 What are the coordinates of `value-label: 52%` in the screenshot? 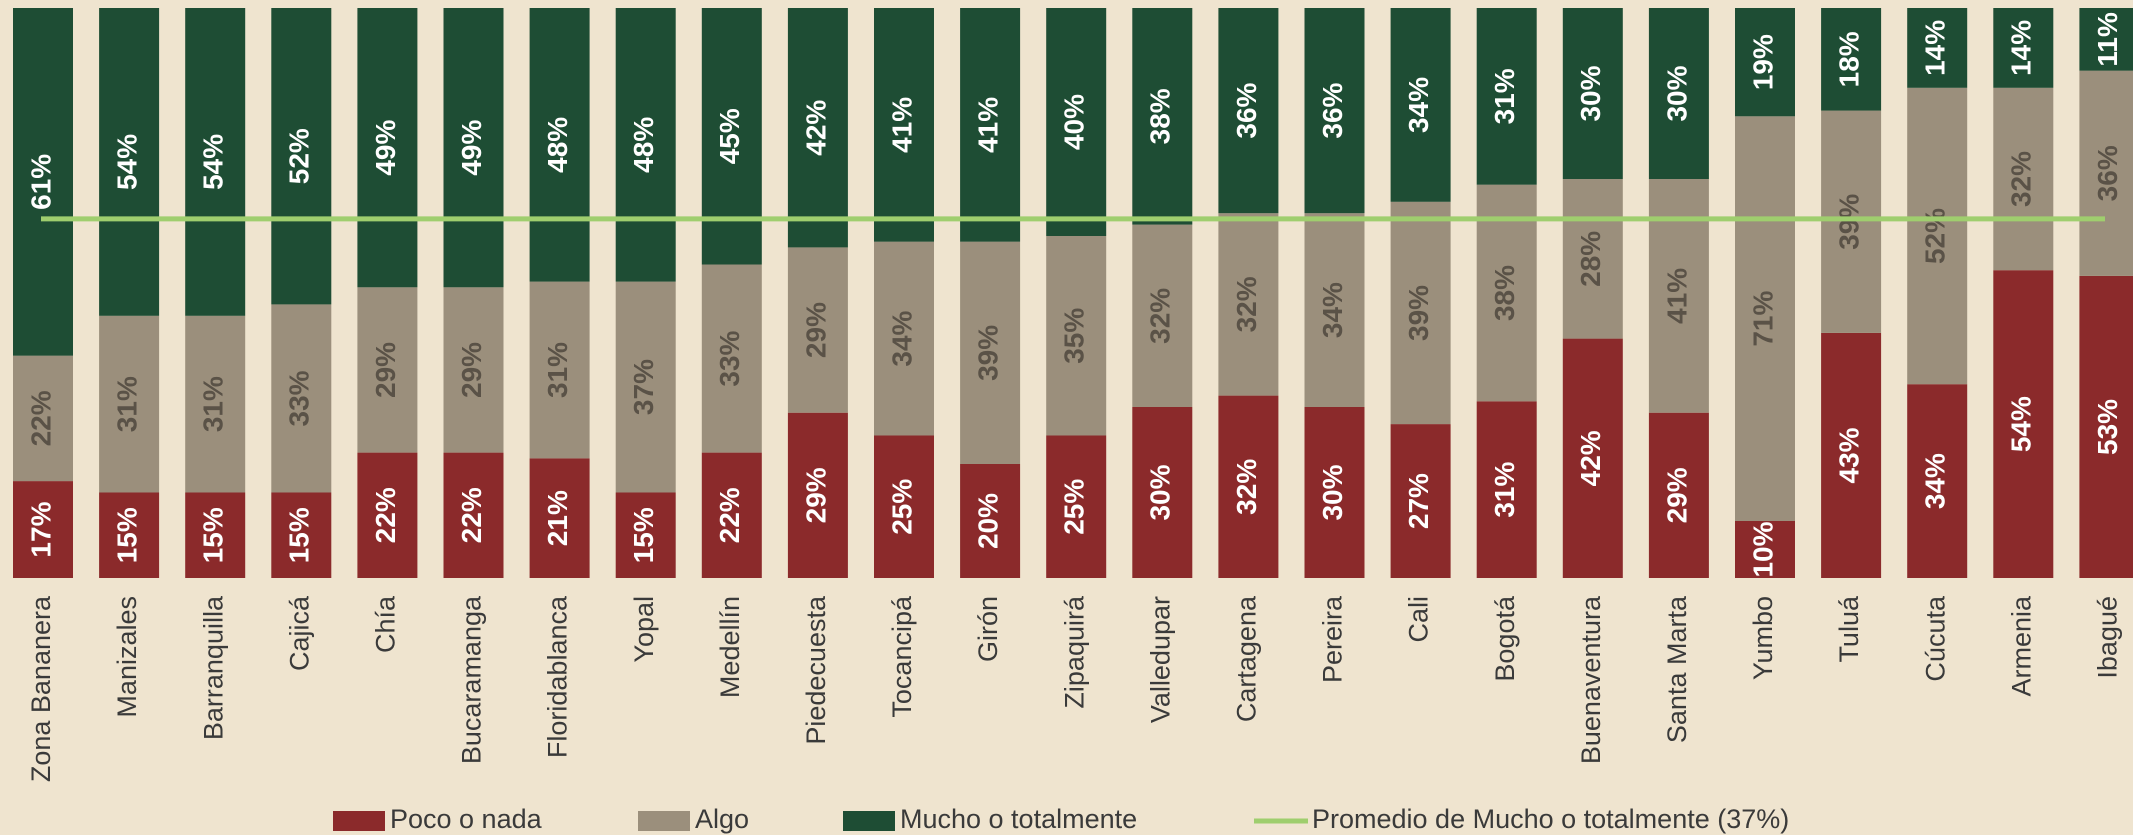 It's located at (299, 156).